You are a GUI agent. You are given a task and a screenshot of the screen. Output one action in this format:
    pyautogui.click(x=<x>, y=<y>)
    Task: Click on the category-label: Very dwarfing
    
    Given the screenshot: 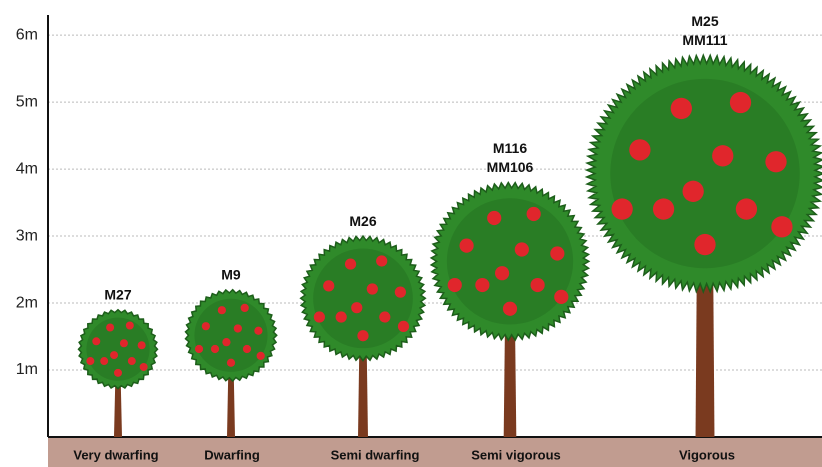 What is the action you would take?
    pyautogui.click(x=115, y=454)
    